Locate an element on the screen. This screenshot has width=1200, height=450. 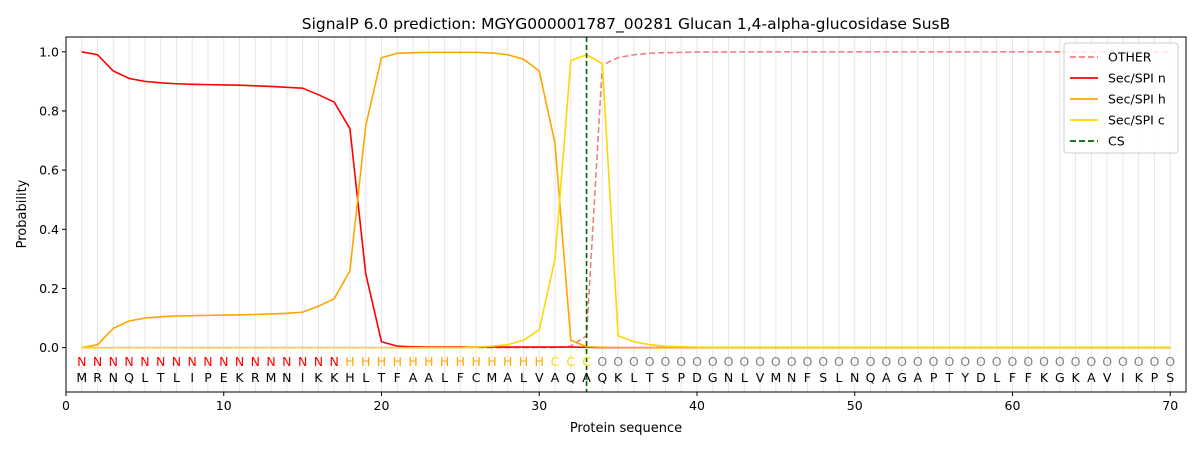
legend-label: Sec/SPI n is located at coordinates (1137, 78).